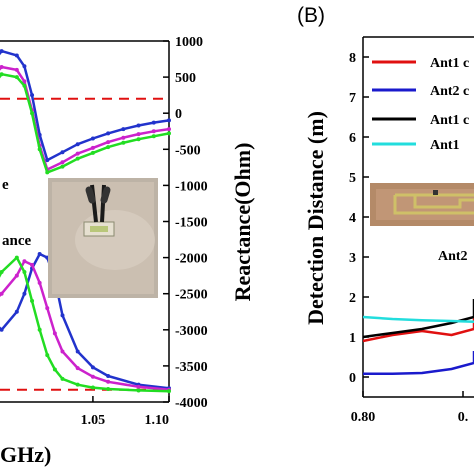 Image resolution: width=474 pixels, height=474 pixels. Describe the element at coordinates (449, 120) in the screenshot. I see `legend-label-3: Ant1 c` at that location.